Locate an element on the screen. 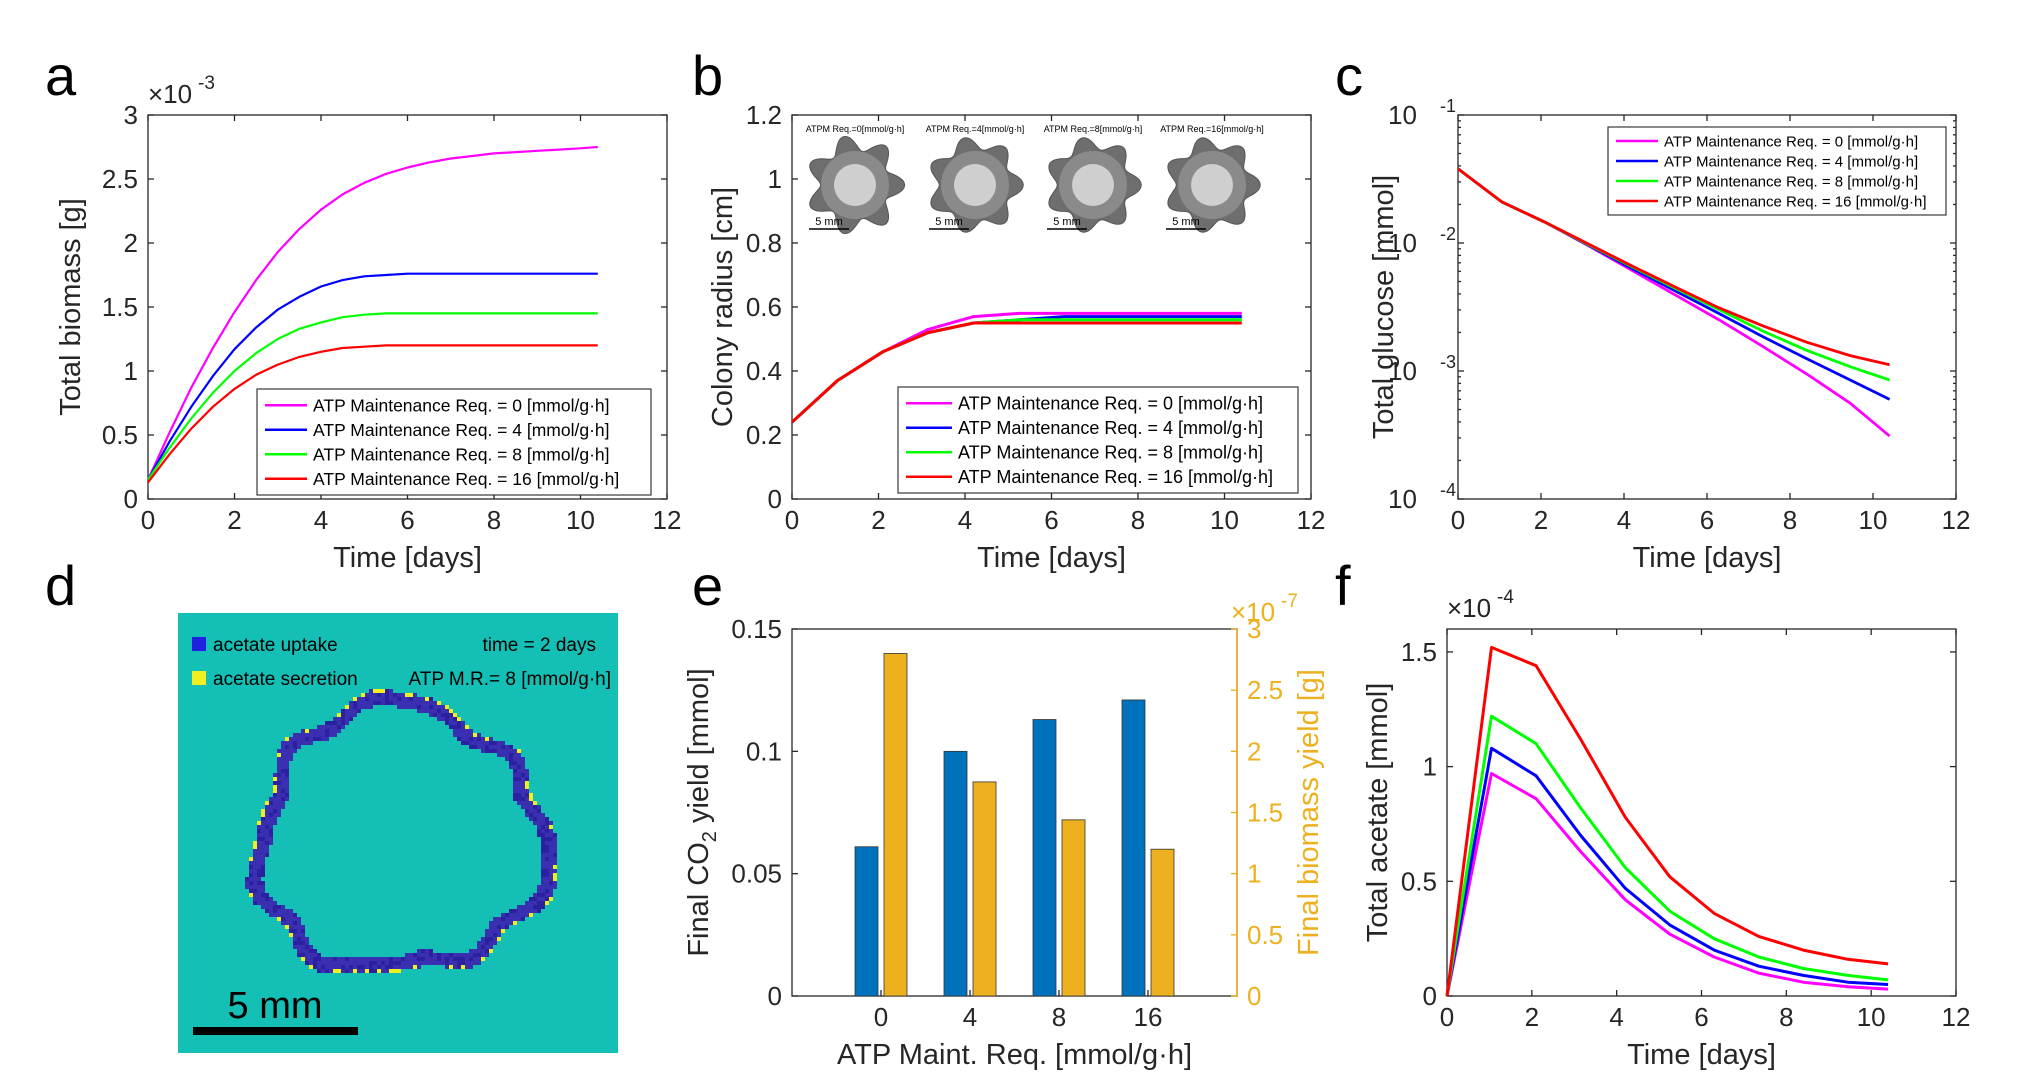 The height and width of the screenshot is (1080, 2017). ylabel-left-main: Final CO is located at coordinates (699, 899).